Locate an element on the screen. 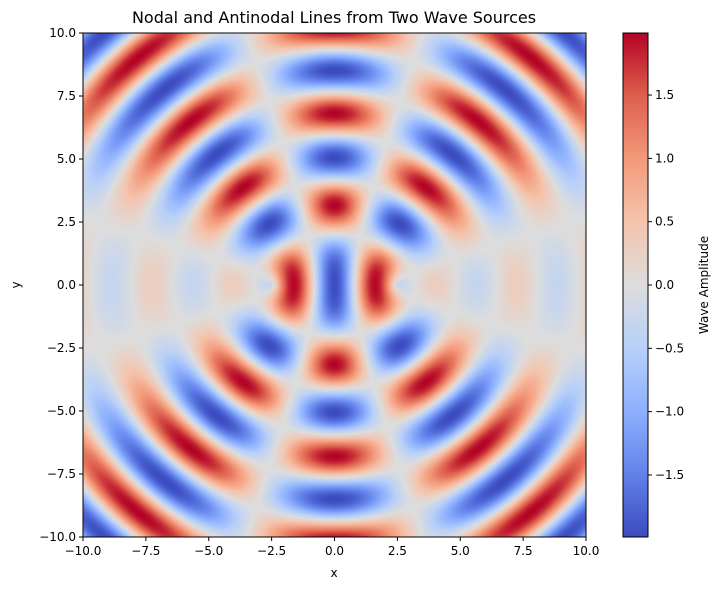 This screenshot has height=590, width=720. colorbar-tick-label: 0.0 is located at coordinates (664, 285).